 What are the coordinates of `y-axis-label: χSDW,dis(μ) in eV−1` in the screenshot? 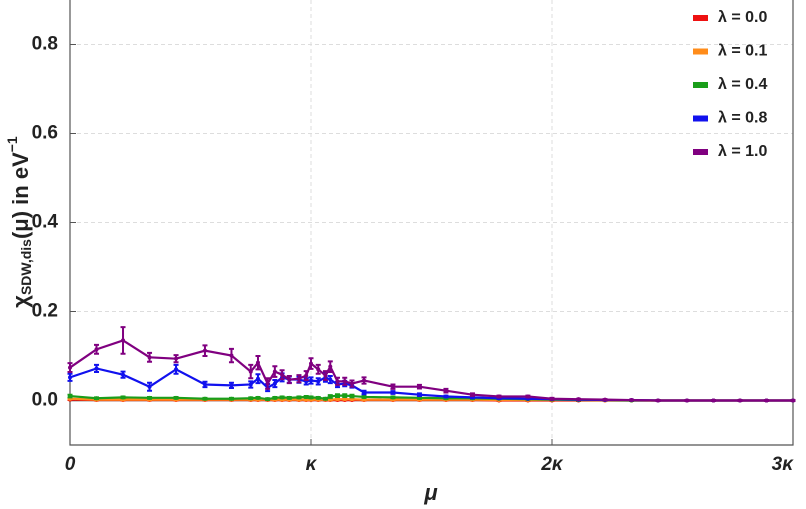 It's located at (19, 222).